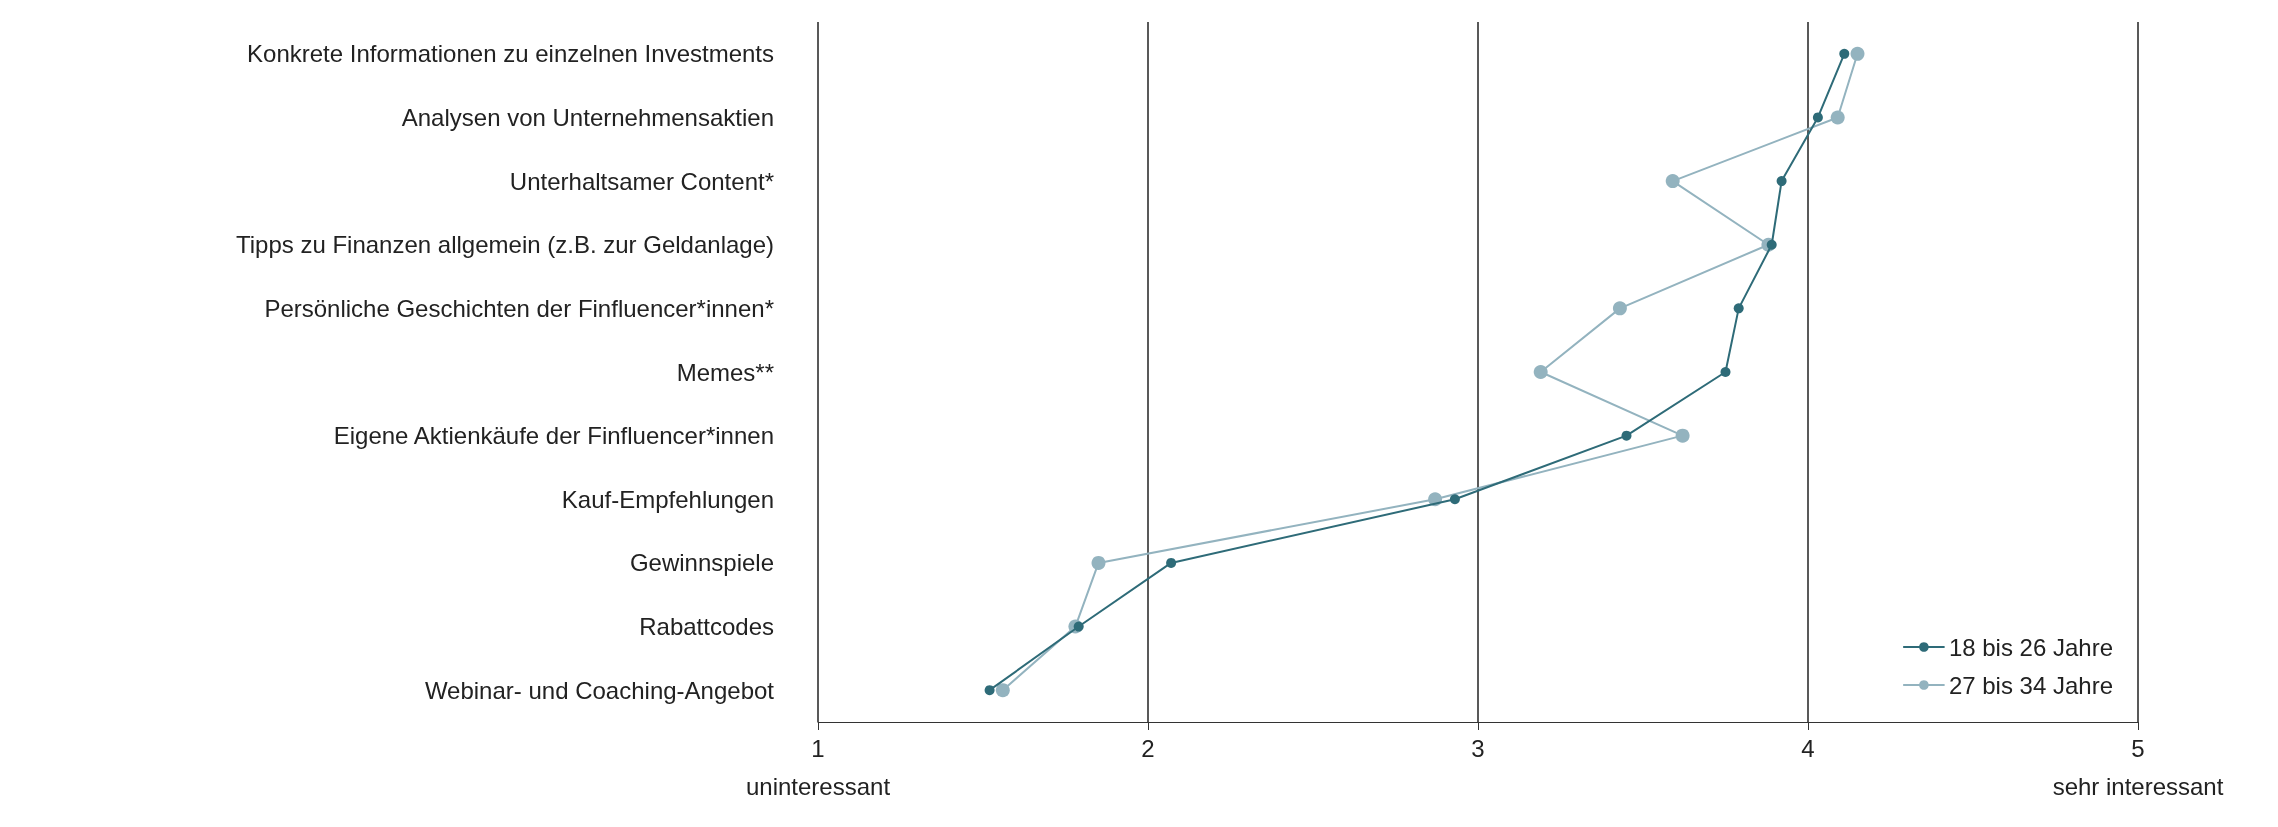  What do you see at coordinates (1148, 748) in the screenshot?
I see `x-tick-label: 2` at bounding box center [1148, 748].